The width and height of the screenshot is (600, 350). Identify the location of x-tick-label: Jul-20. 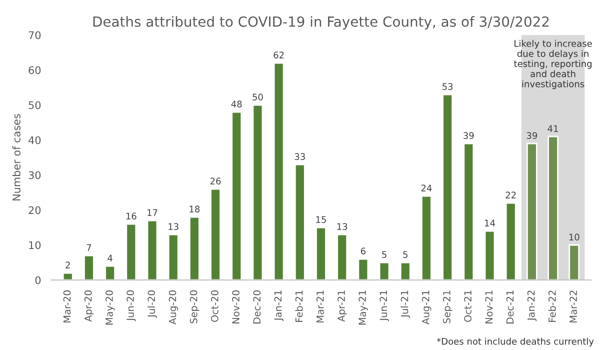
(152, 304).